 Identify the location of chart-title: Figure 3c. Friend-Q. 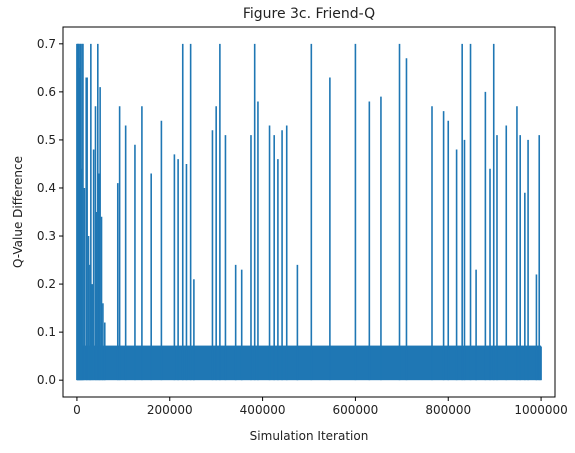
(309, 14).